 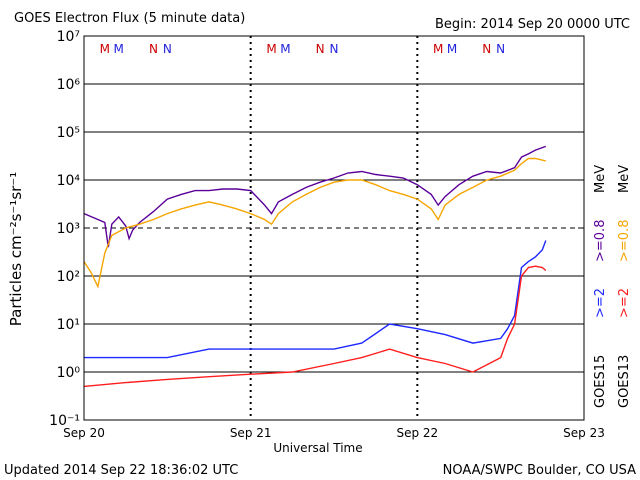 I want to click on y-tick-label: 10², so click(x=68, y=277).